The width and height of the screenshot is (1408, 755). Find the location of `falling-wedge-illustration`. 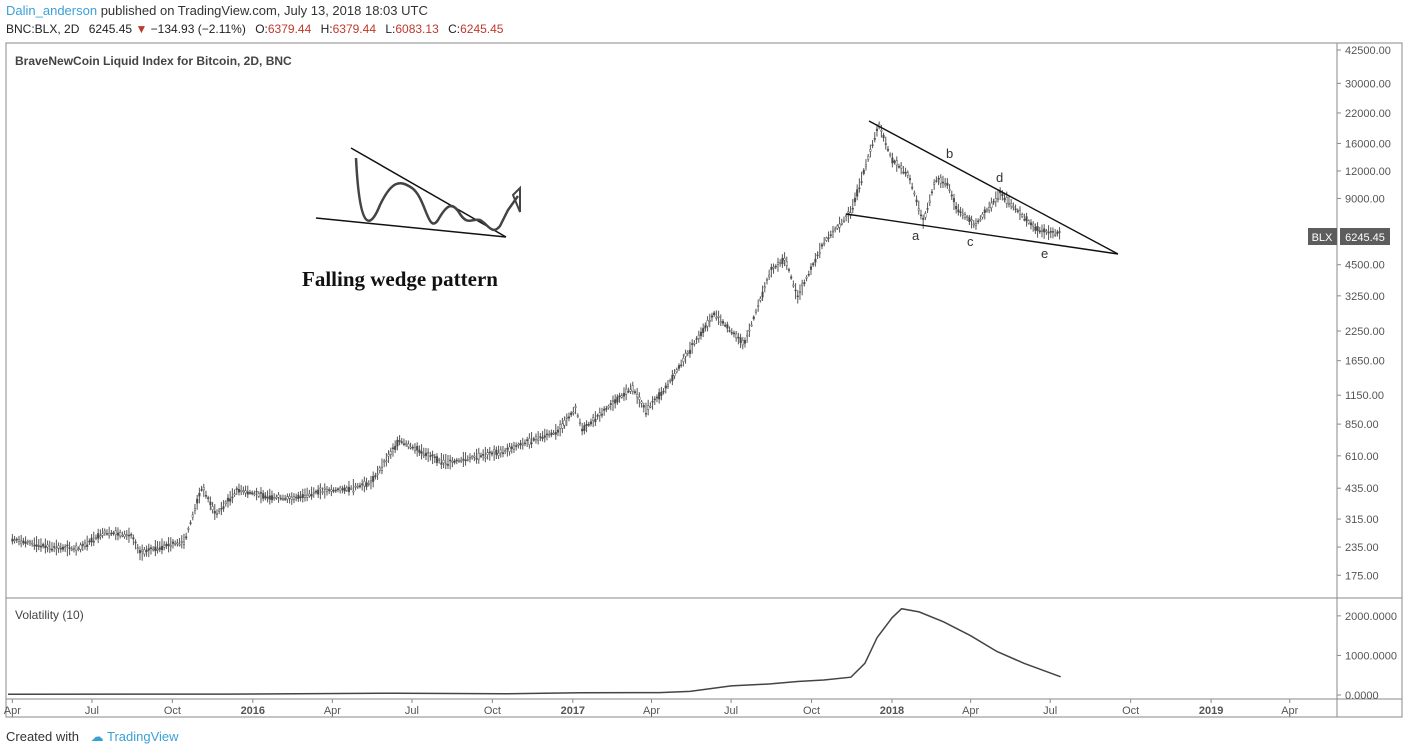

falling-wedge-illustration is located at coordinates (418, 192).